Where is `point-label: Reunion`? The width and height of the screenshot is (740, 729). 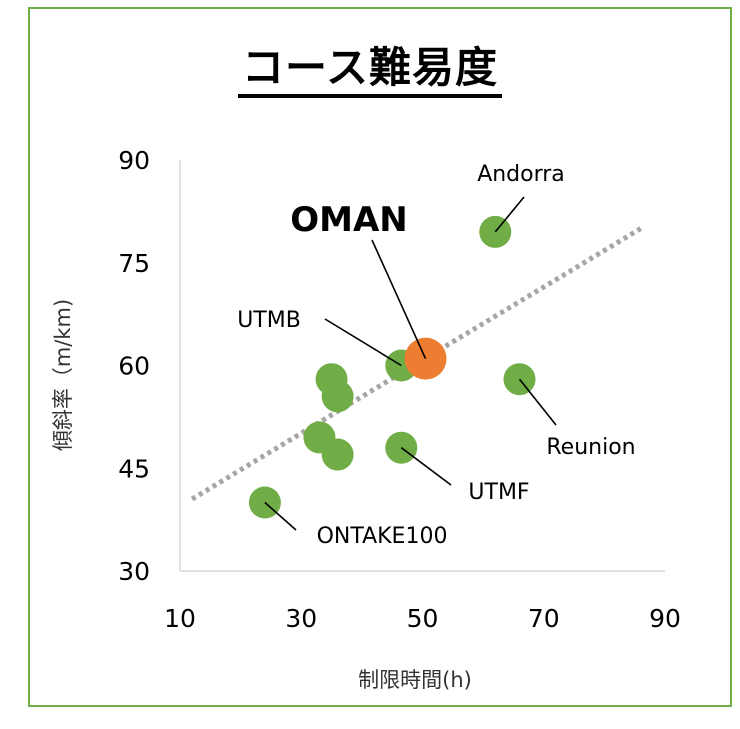
point-label: Reunion is located at coordinates (590, 447).